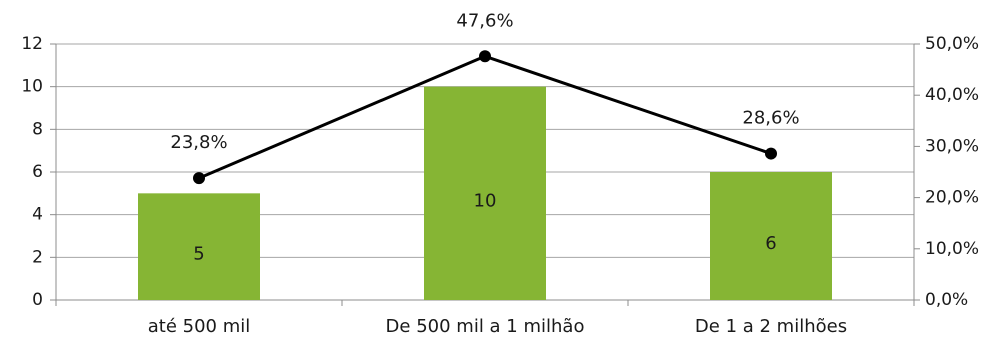 The height and width of the screenshot is (342, 1007). What do you see at coordinates (37, 257) in the screenshot?
I see `left-axis-tick-label: 2` at bounding box center [37, 257].